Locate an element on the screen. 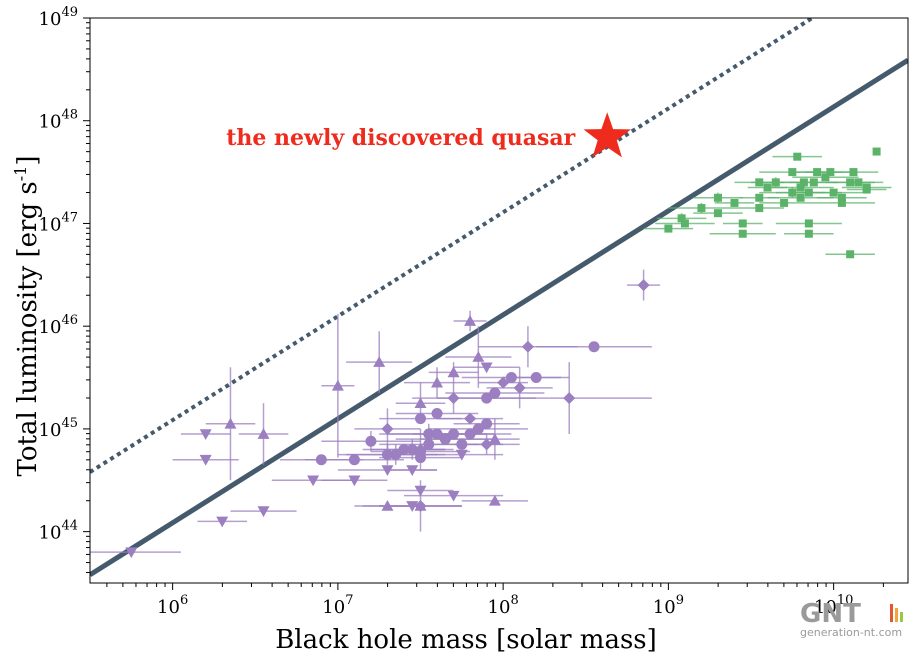 The height and width of the screenshot is (660, 924). y-axis-title-sup: -1 is located at coordinates (20, 174).